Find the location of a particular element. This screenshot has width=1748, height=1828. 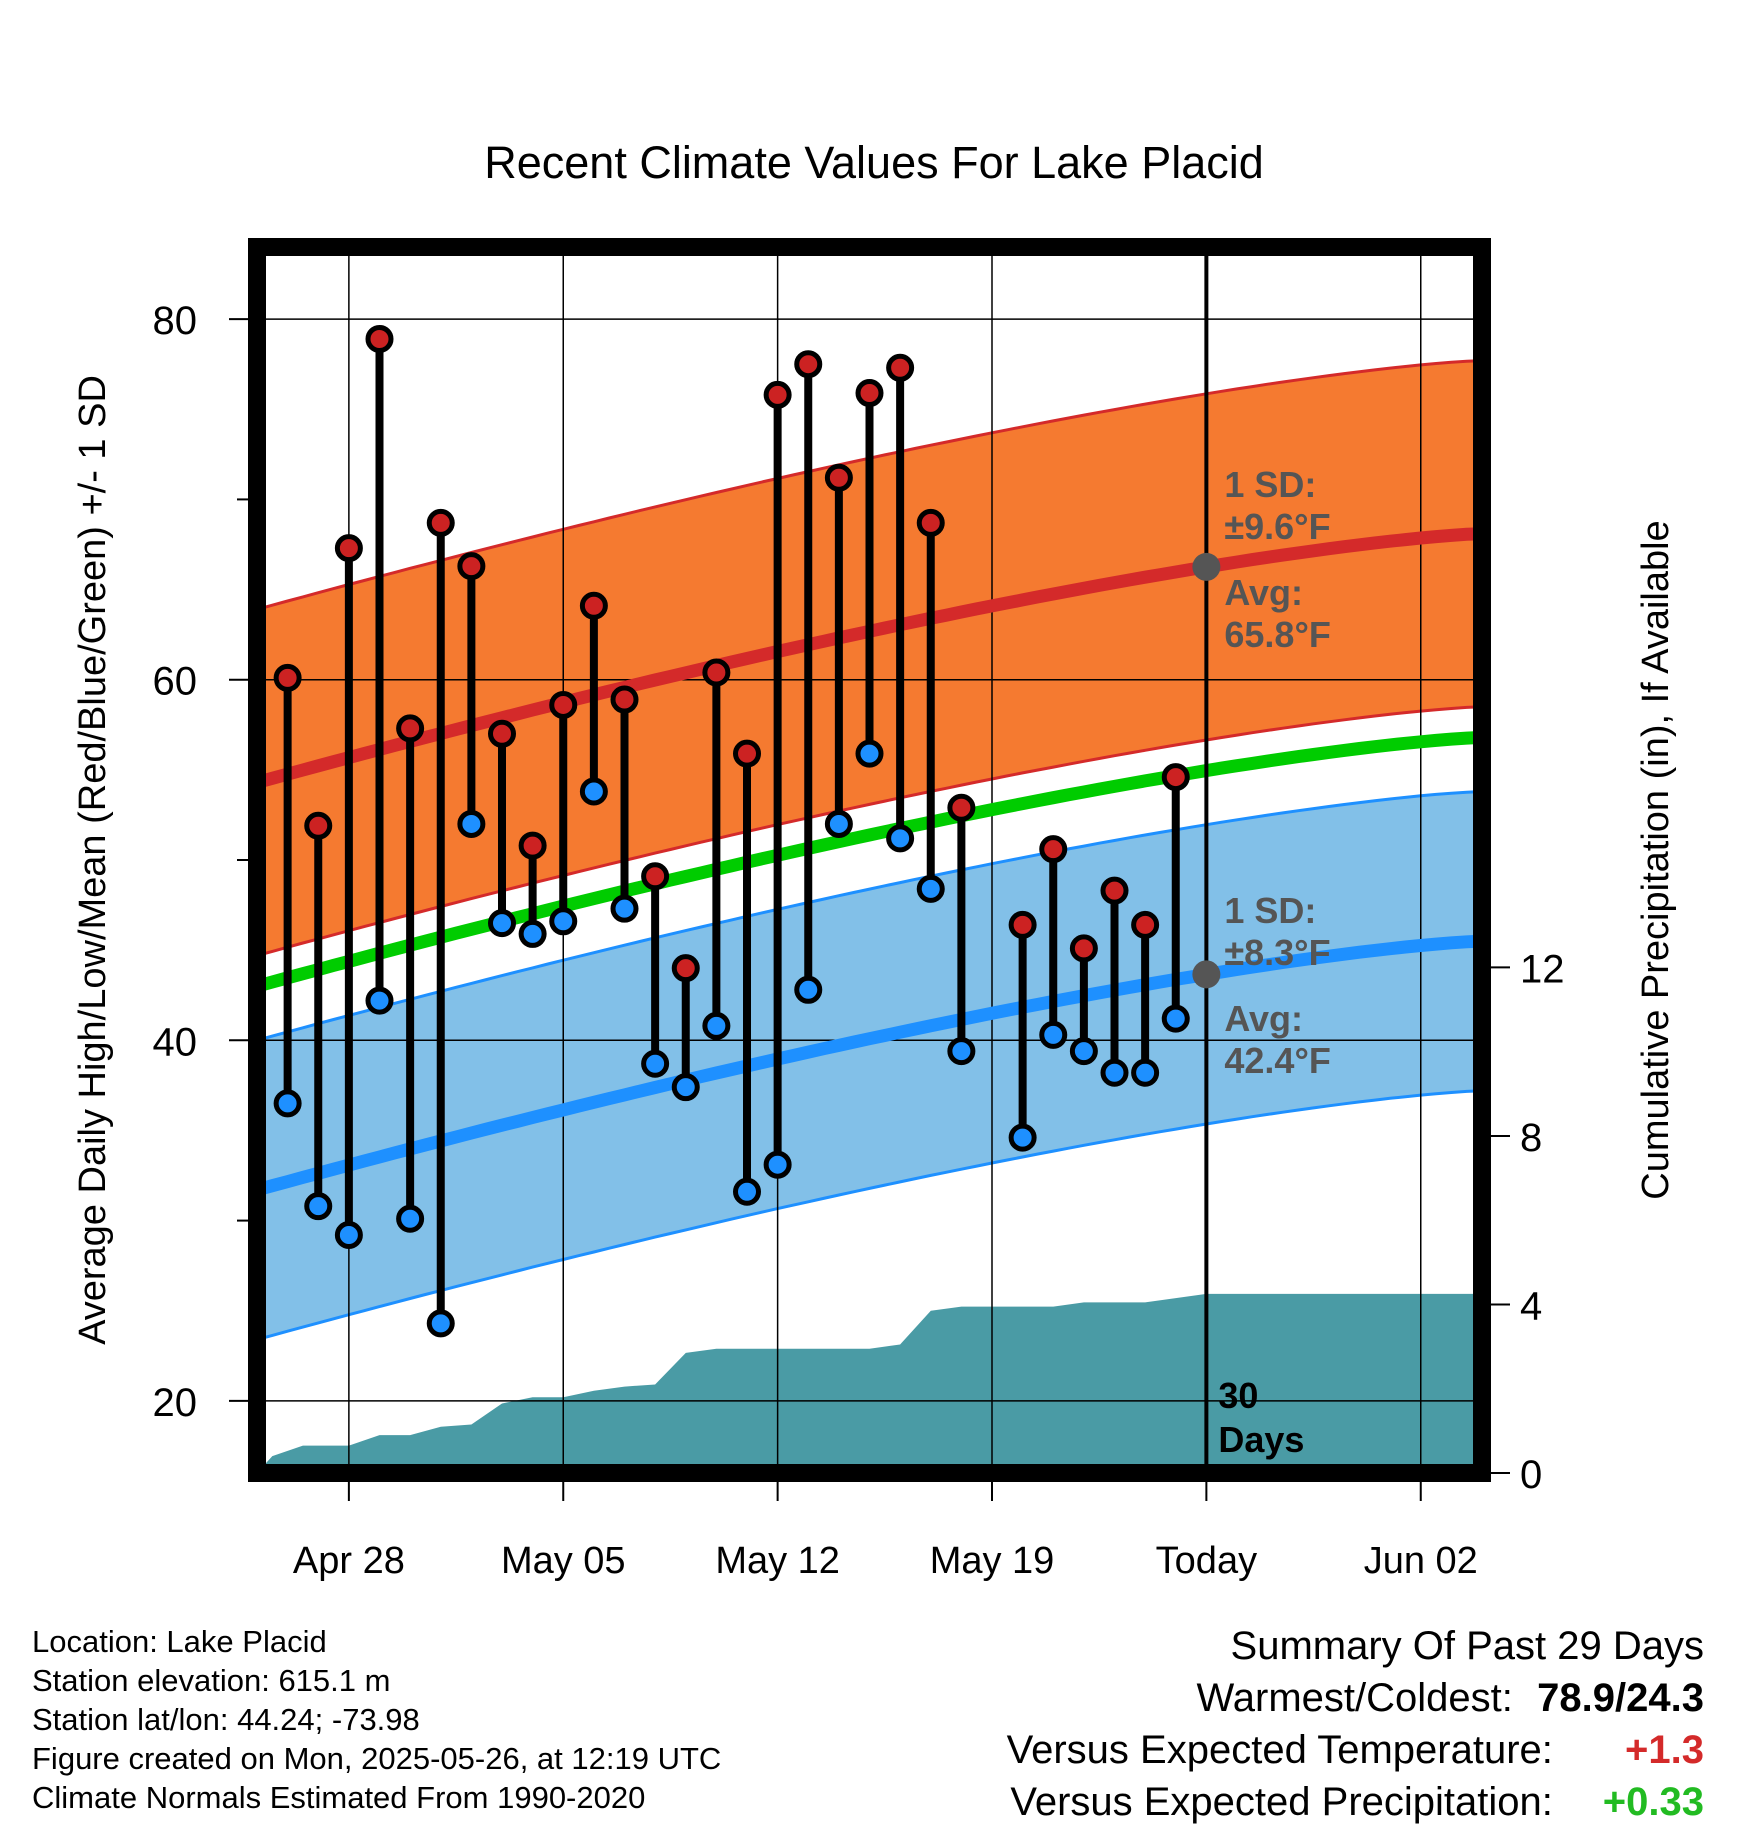

warm-cold-label: Warmest/Coldest: is located at coordinates (1354, 1698).